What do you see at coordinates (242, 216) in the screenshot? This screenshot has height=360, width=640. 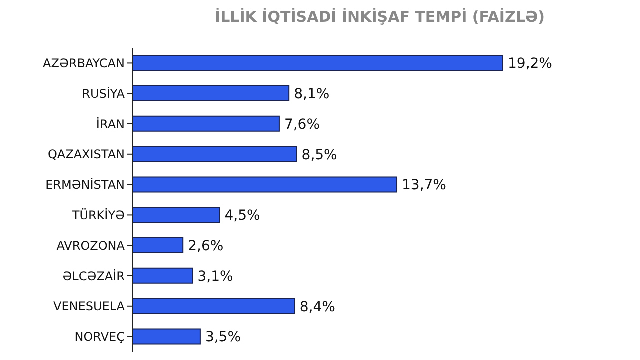 I see `data-label: 4,5%` at bounding box center [242, 216].